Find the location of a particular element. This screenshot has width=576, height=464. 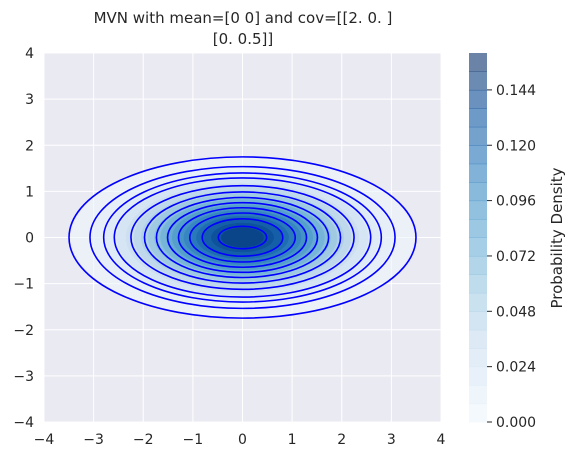

x-tick-label: 3 is located at coordinates (391, 440).